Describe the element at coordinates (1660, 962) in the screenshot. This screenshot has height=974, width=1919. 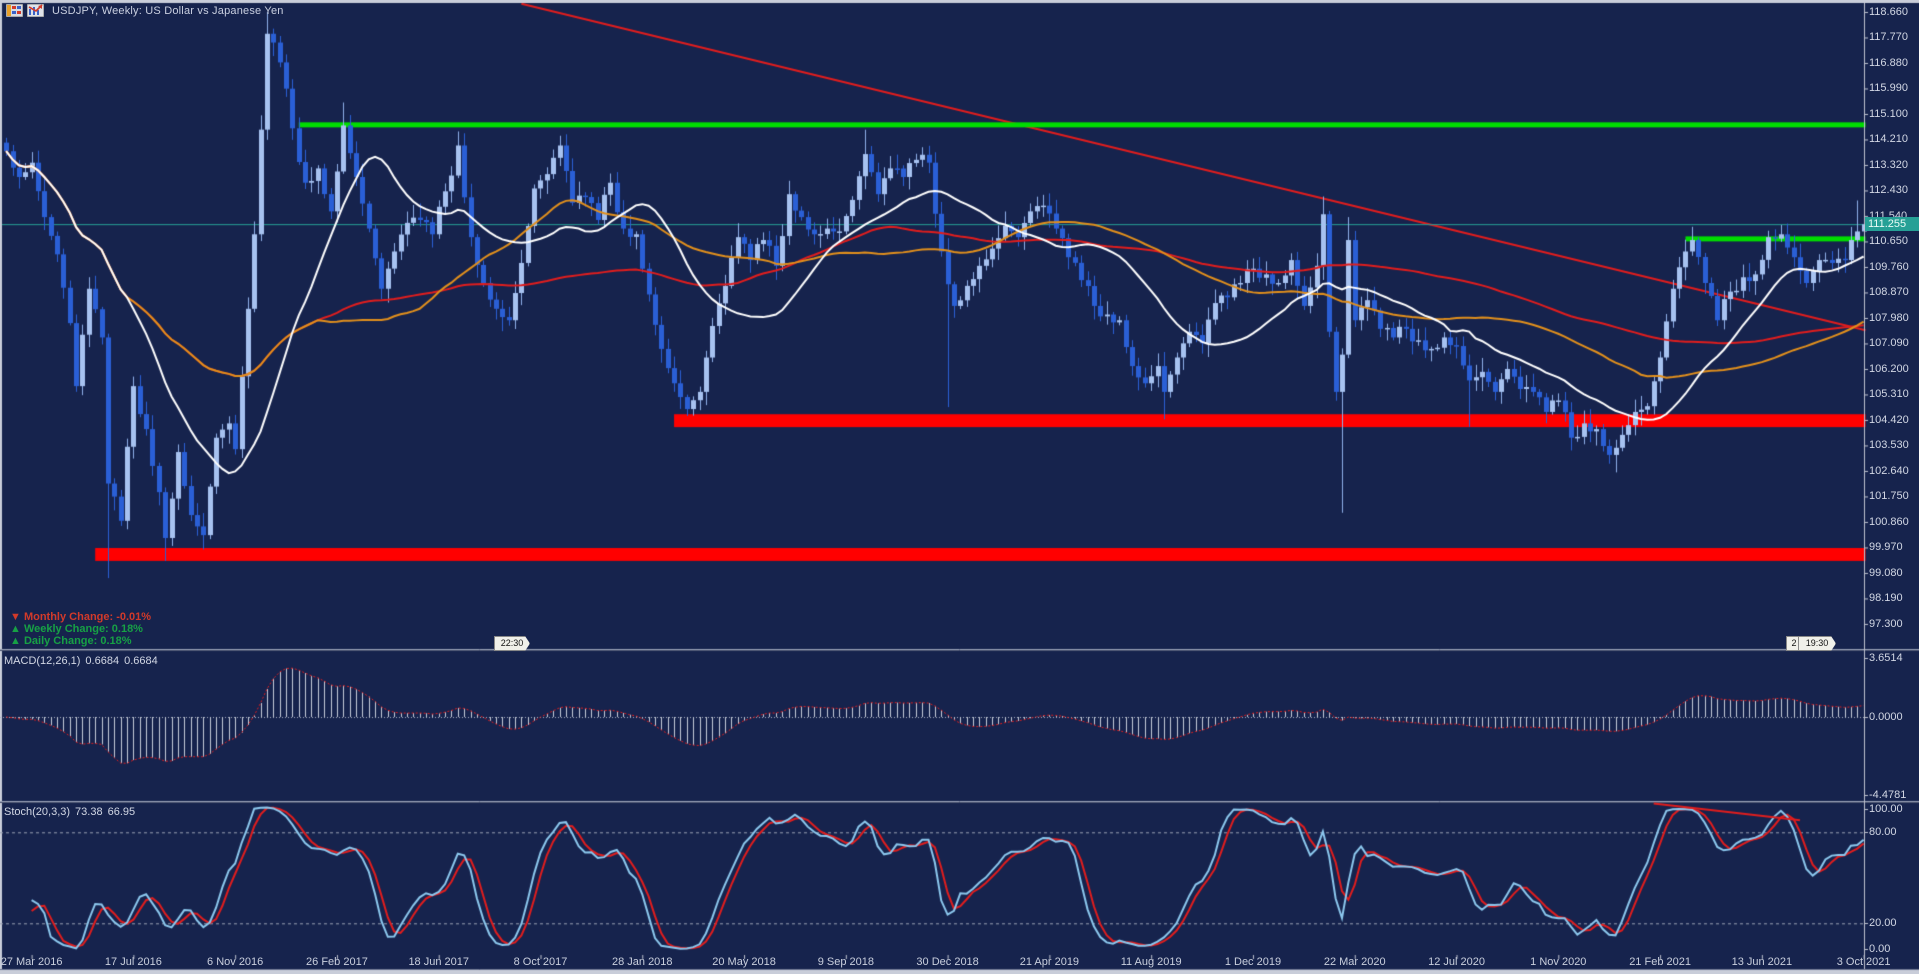
I see `date-axis-label: 21 Feb 2021` at that location.